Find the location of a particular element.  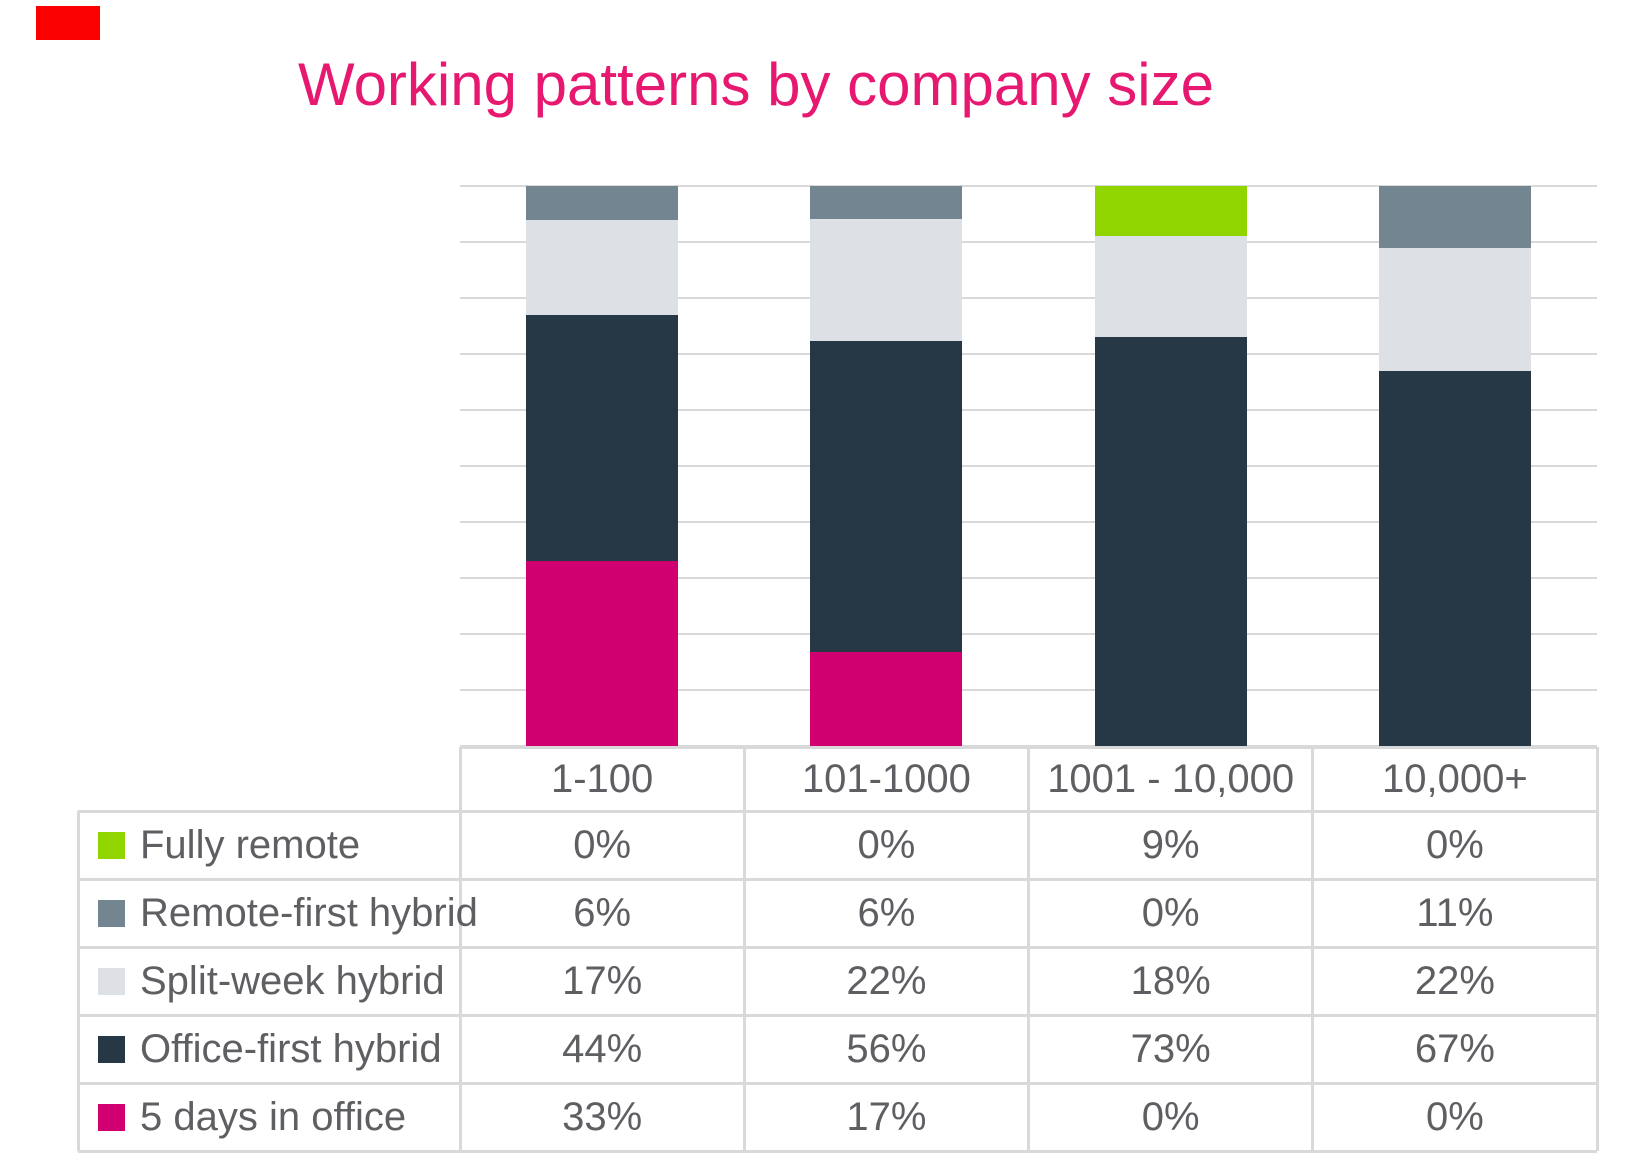

header-cell-1-100: 1-100 is located at coordinates (602, 778).